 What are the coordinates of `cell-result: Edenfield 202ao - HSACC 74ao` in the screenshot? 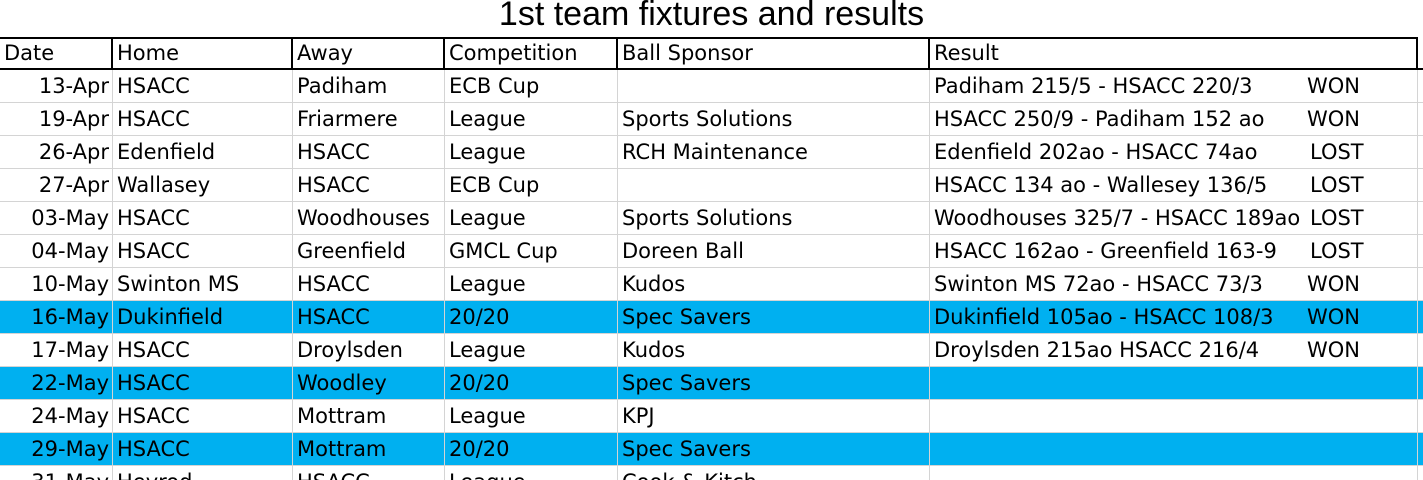 It's located at (1174, 152).